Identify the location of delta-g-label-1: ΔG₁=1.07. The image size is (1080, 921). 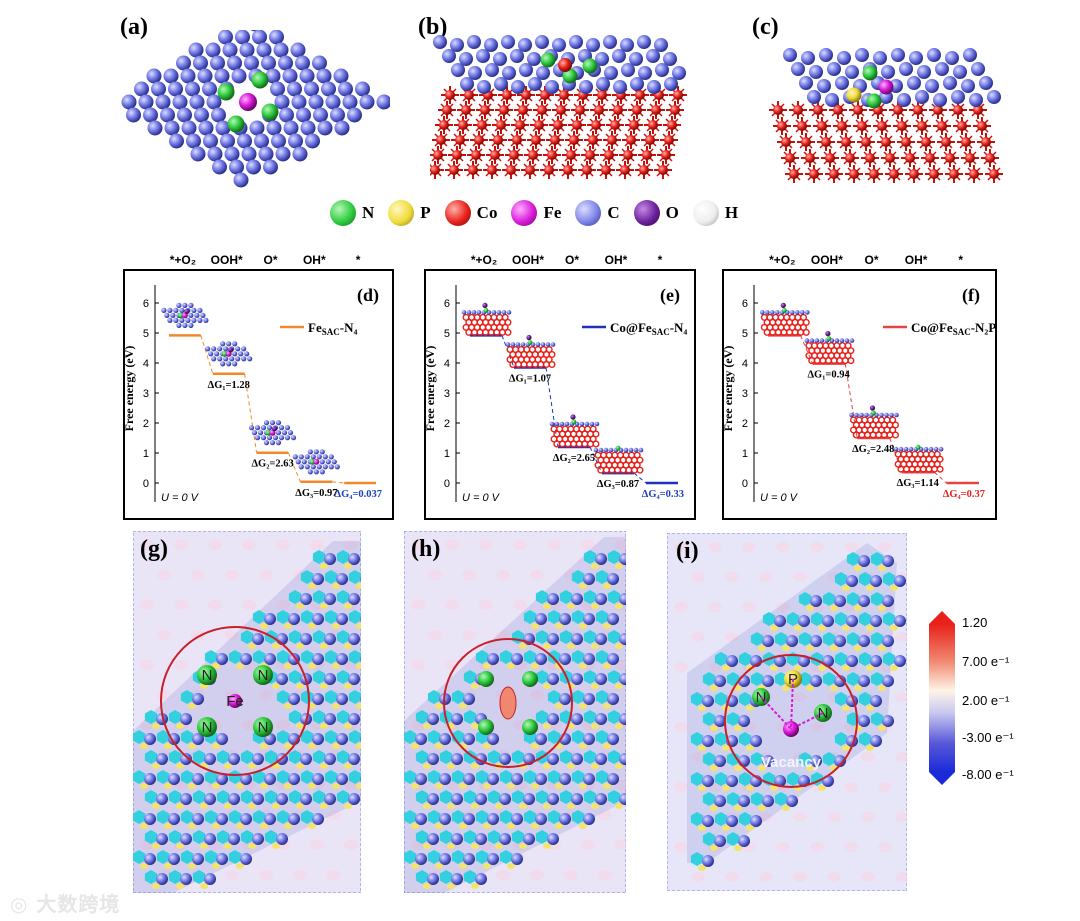
(530, 379).